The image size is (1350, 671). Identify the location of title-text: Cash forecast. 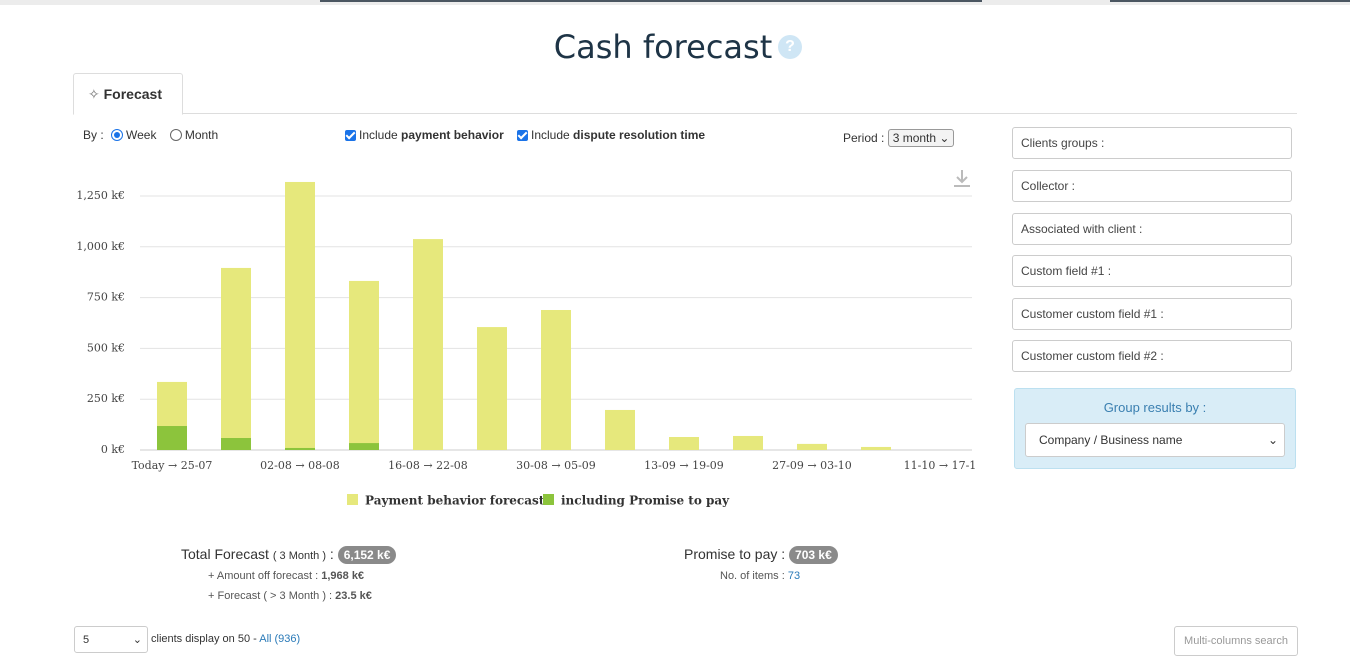
(663, 47).